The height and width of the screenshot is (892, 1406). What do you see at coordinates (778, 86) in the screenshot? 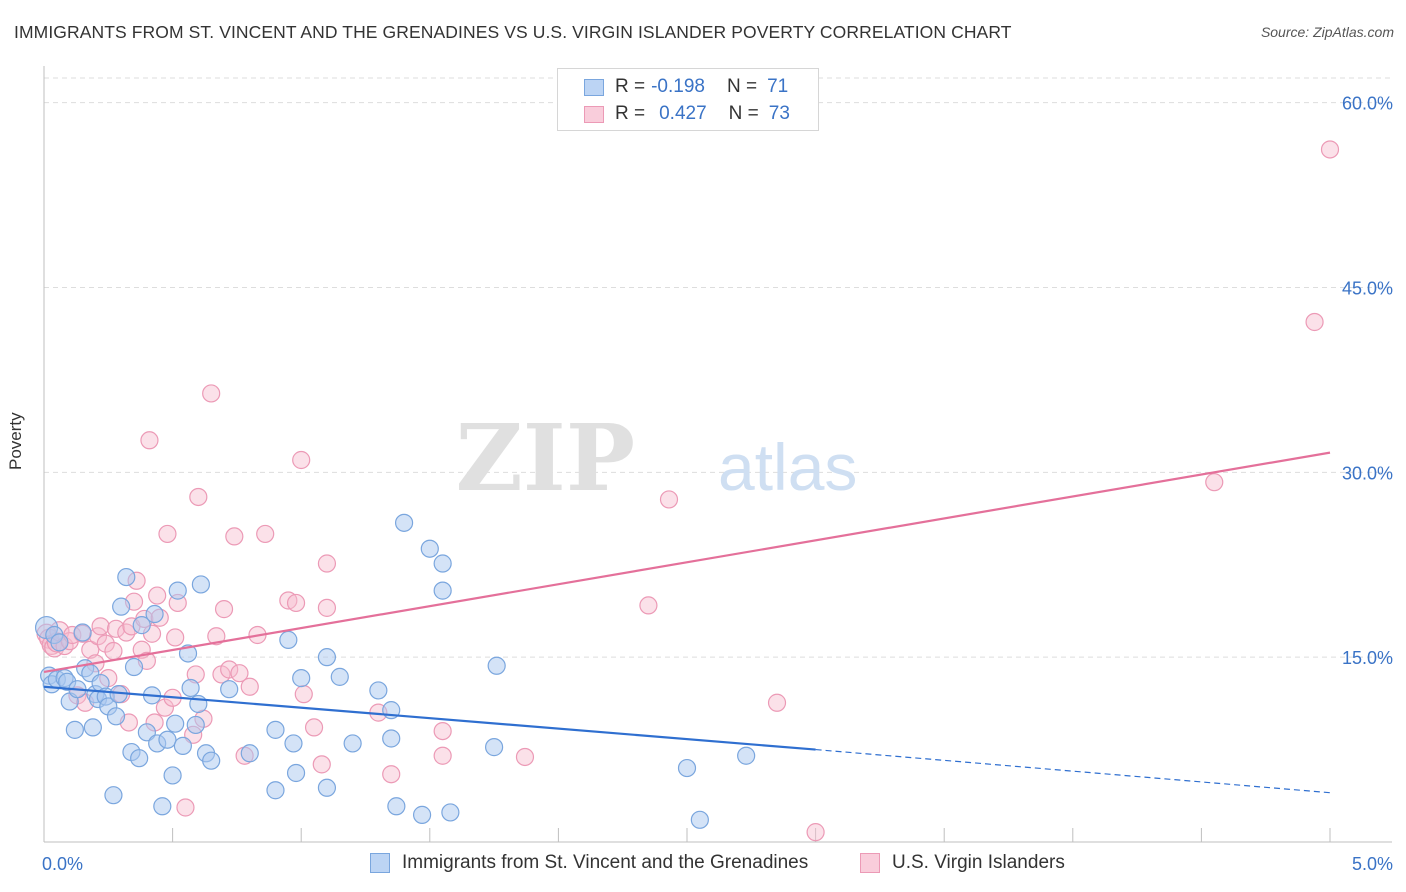
I see `legend-n-value: 71` at bounding box center [778, 86].